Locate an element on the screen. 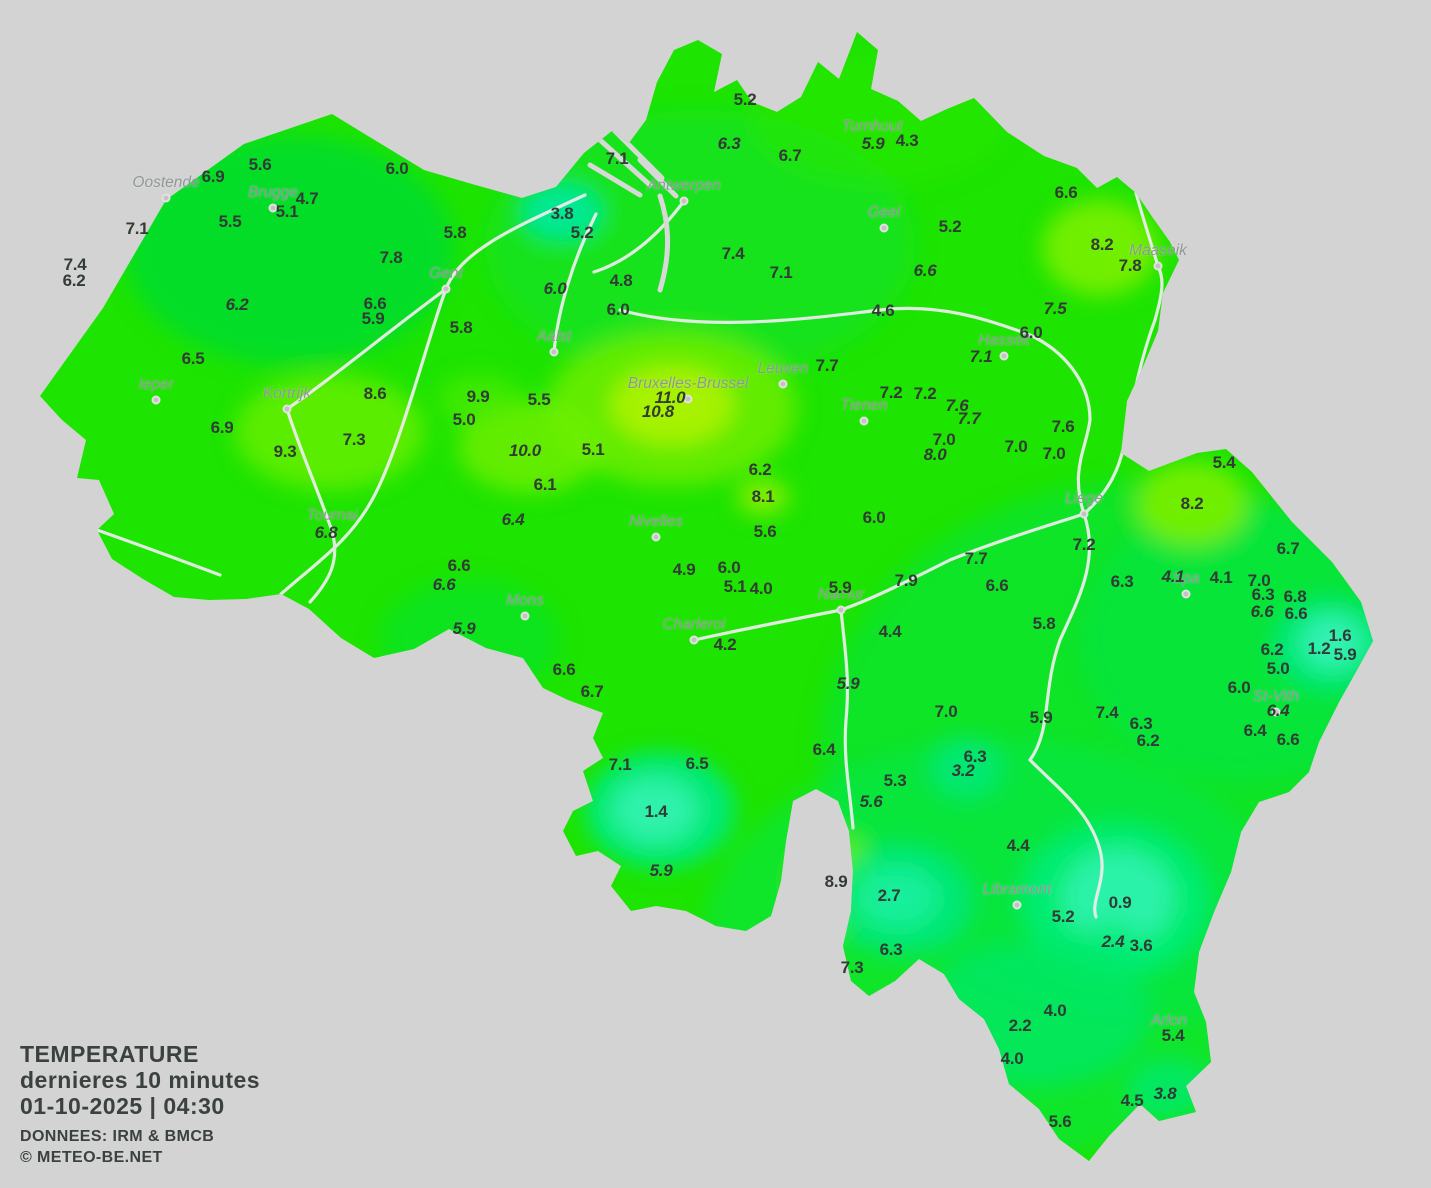 Image resolution: width=1431 pixels, height=1188 pixels. copyright: © METEO-BE.NET is located at coordinates (91, 1158).